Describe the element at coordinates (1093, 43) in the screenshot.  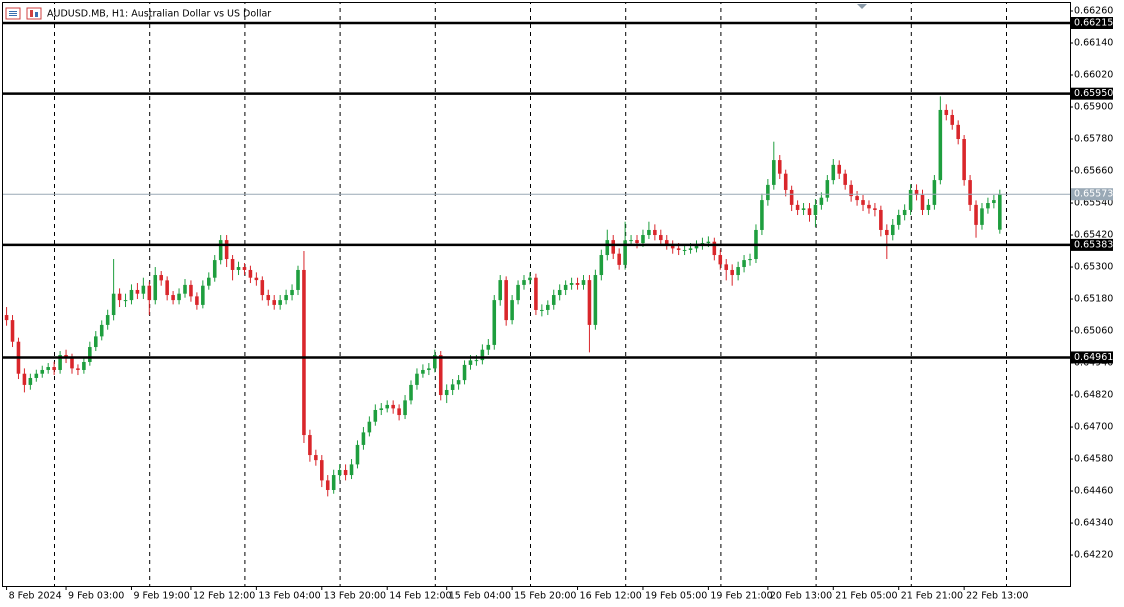
I see `y-tick-label: 0.66140` at that location.